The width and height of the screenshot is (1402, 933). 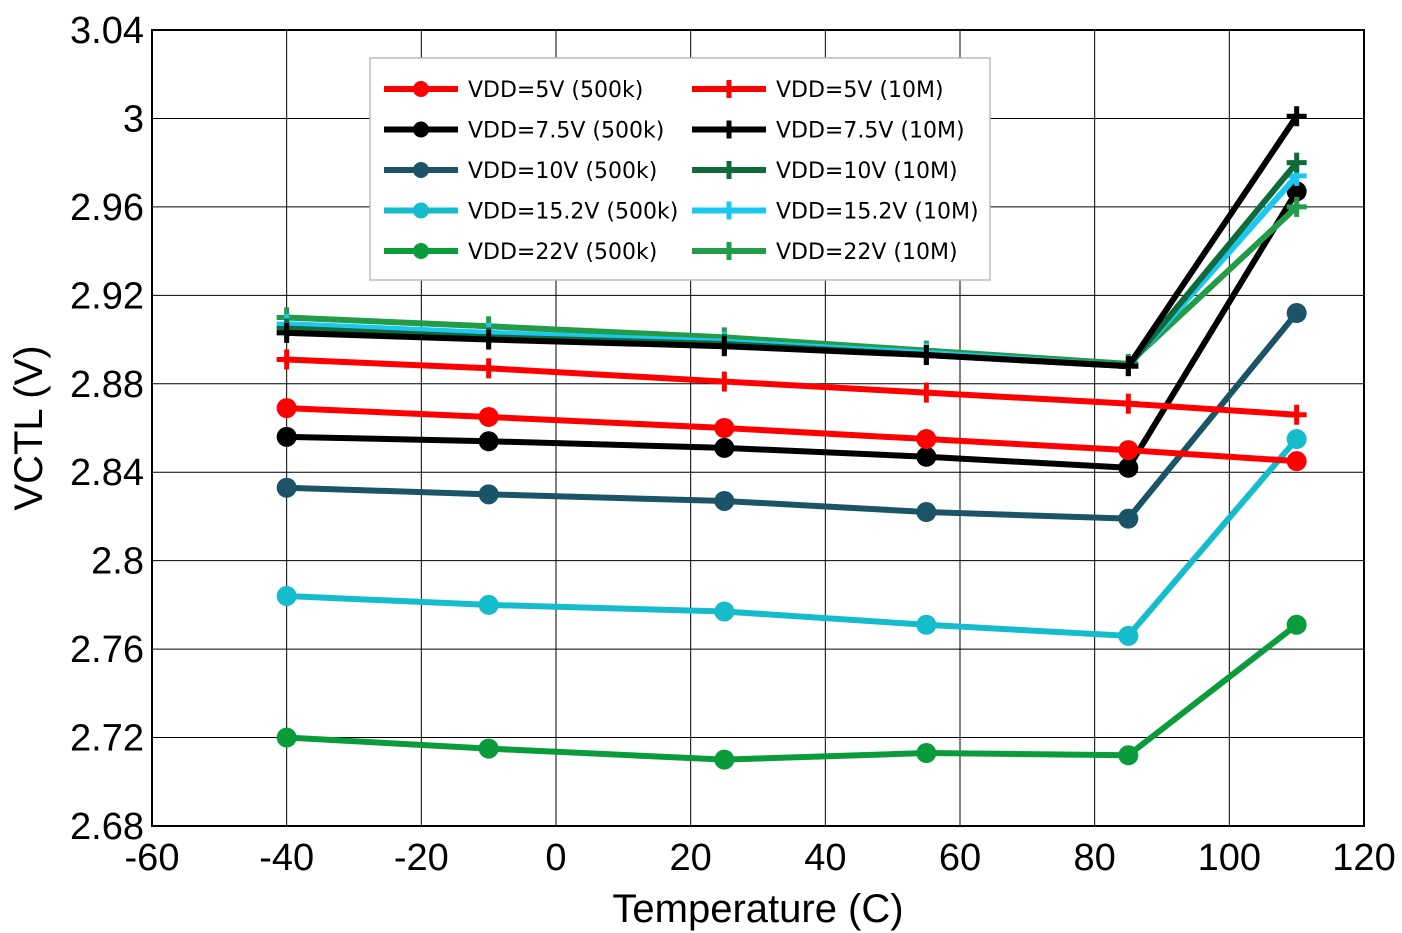 I want to click on legend-item: VDD=22V (500k), so click(x=520, y=252).